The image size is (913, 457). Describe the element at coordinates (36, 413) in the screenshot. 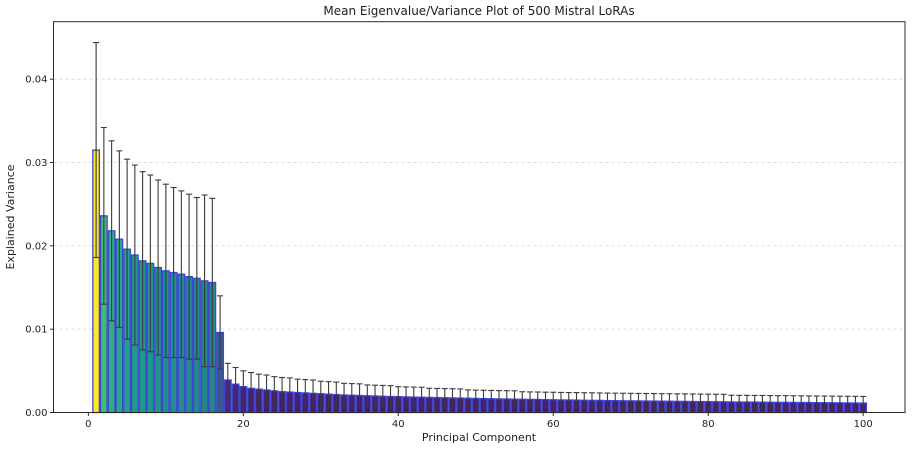

I see `y-tick-label: 0.00` at that location.